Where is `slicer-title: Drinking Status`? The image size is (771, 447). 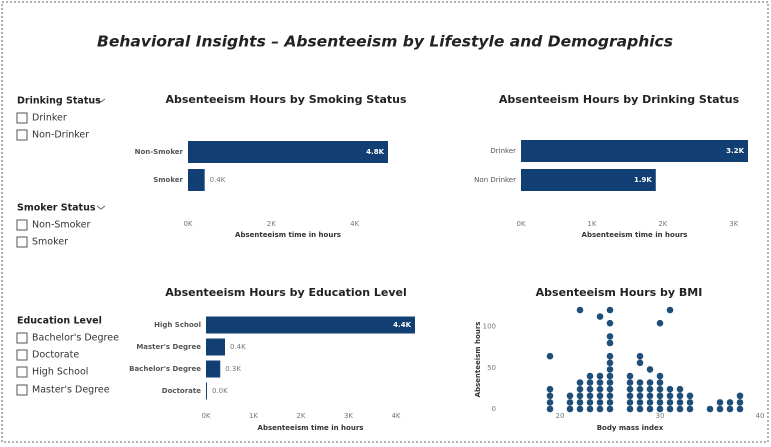 slicer-title: Drinking Status is located at coordinates (59, 101).